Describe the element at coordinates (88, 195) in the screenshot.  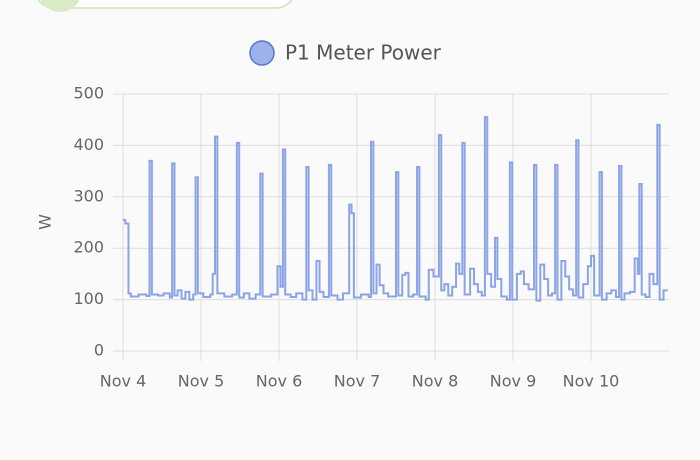
I see `y-tick-label: 300` at that location.